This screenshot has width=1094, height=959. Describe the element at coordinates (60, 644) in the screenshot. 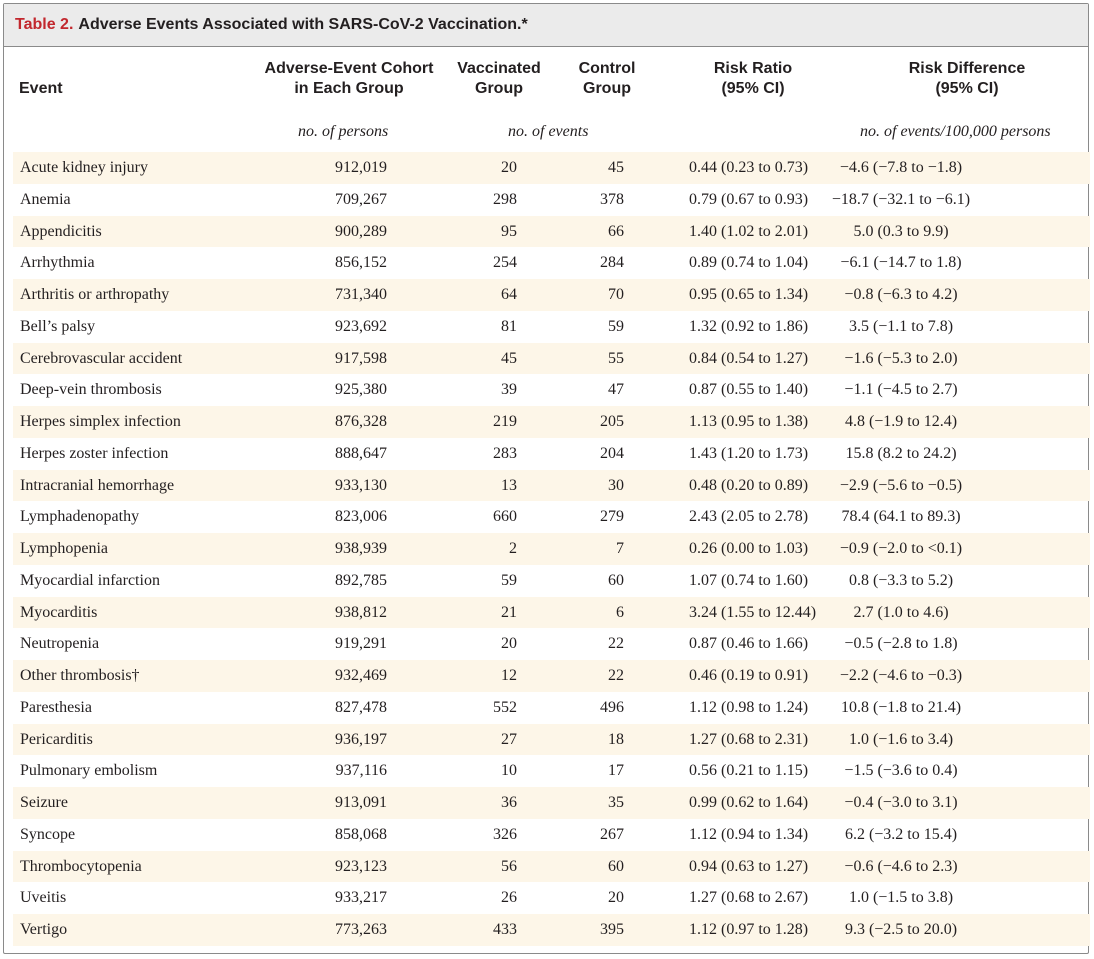

I see `event-cell: Neutropenia` at that location.